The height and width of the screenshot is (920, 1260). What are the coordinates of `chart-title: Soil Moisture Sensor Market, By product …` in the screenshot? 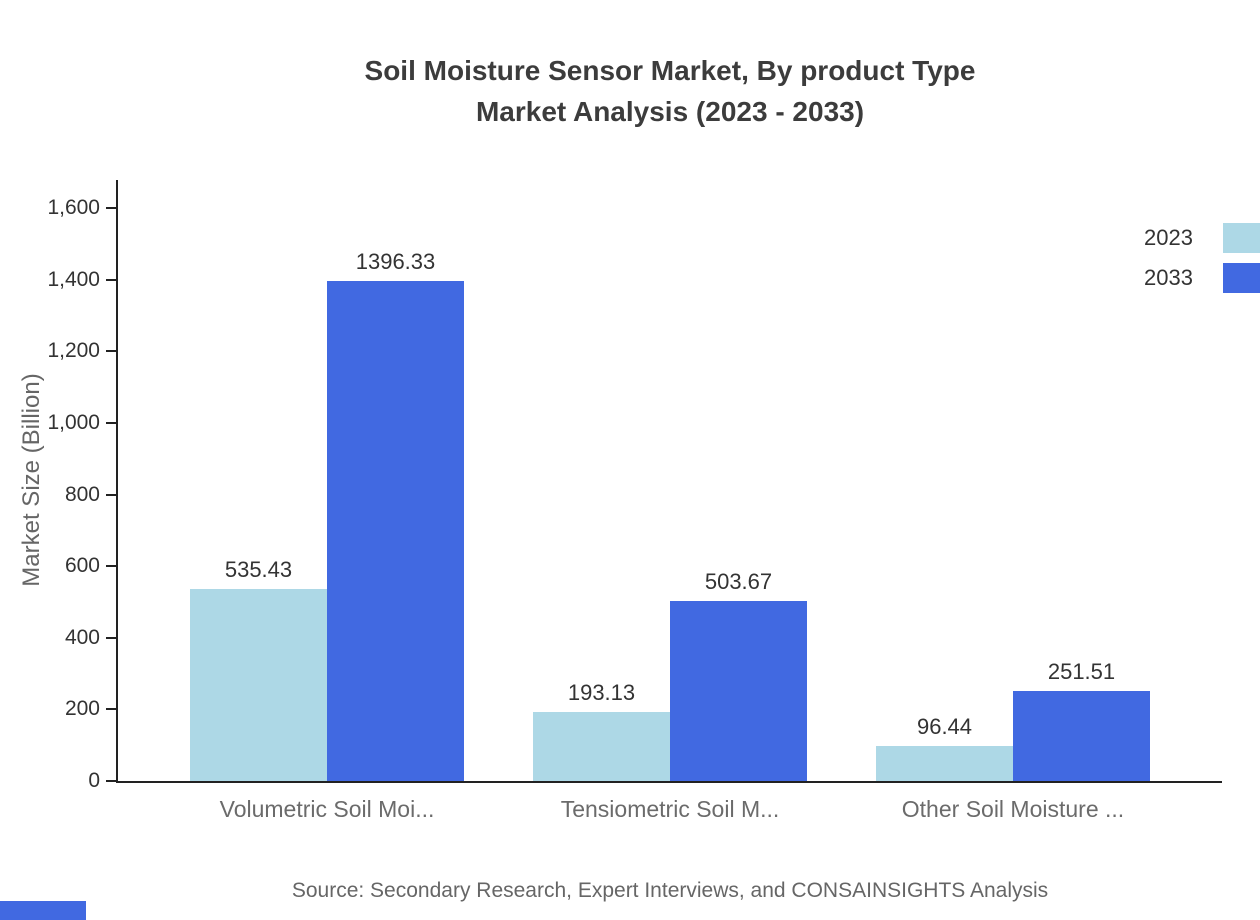 It's located at (670, 91).